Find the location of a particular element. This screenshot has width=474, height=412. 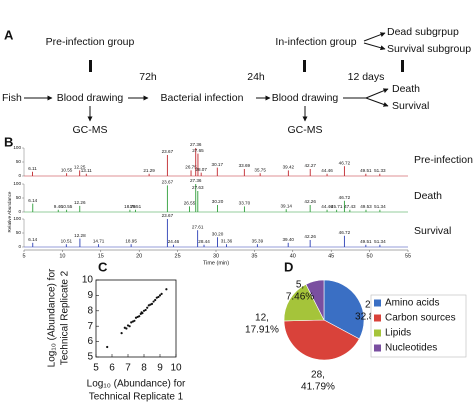

legend-label: Lipids is located at coordinates (398, 333).